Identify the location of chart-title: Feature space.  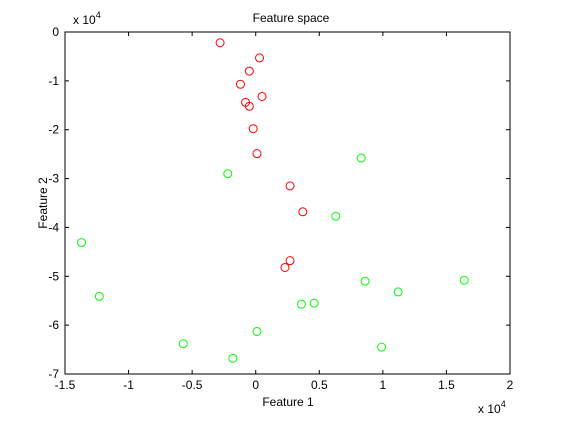
(291, 18).